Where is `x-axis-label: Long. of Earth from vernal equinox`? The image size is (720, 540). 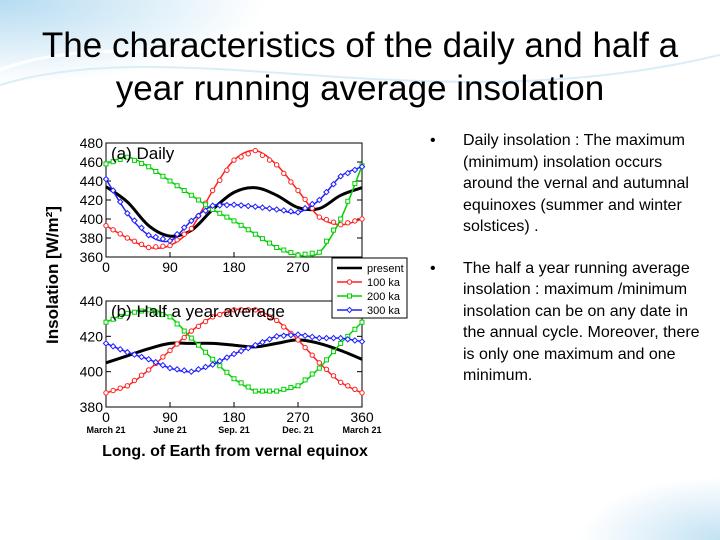
x-axis-label: Long. of Earth from vernal equinox is located at coordinates (235, 451).